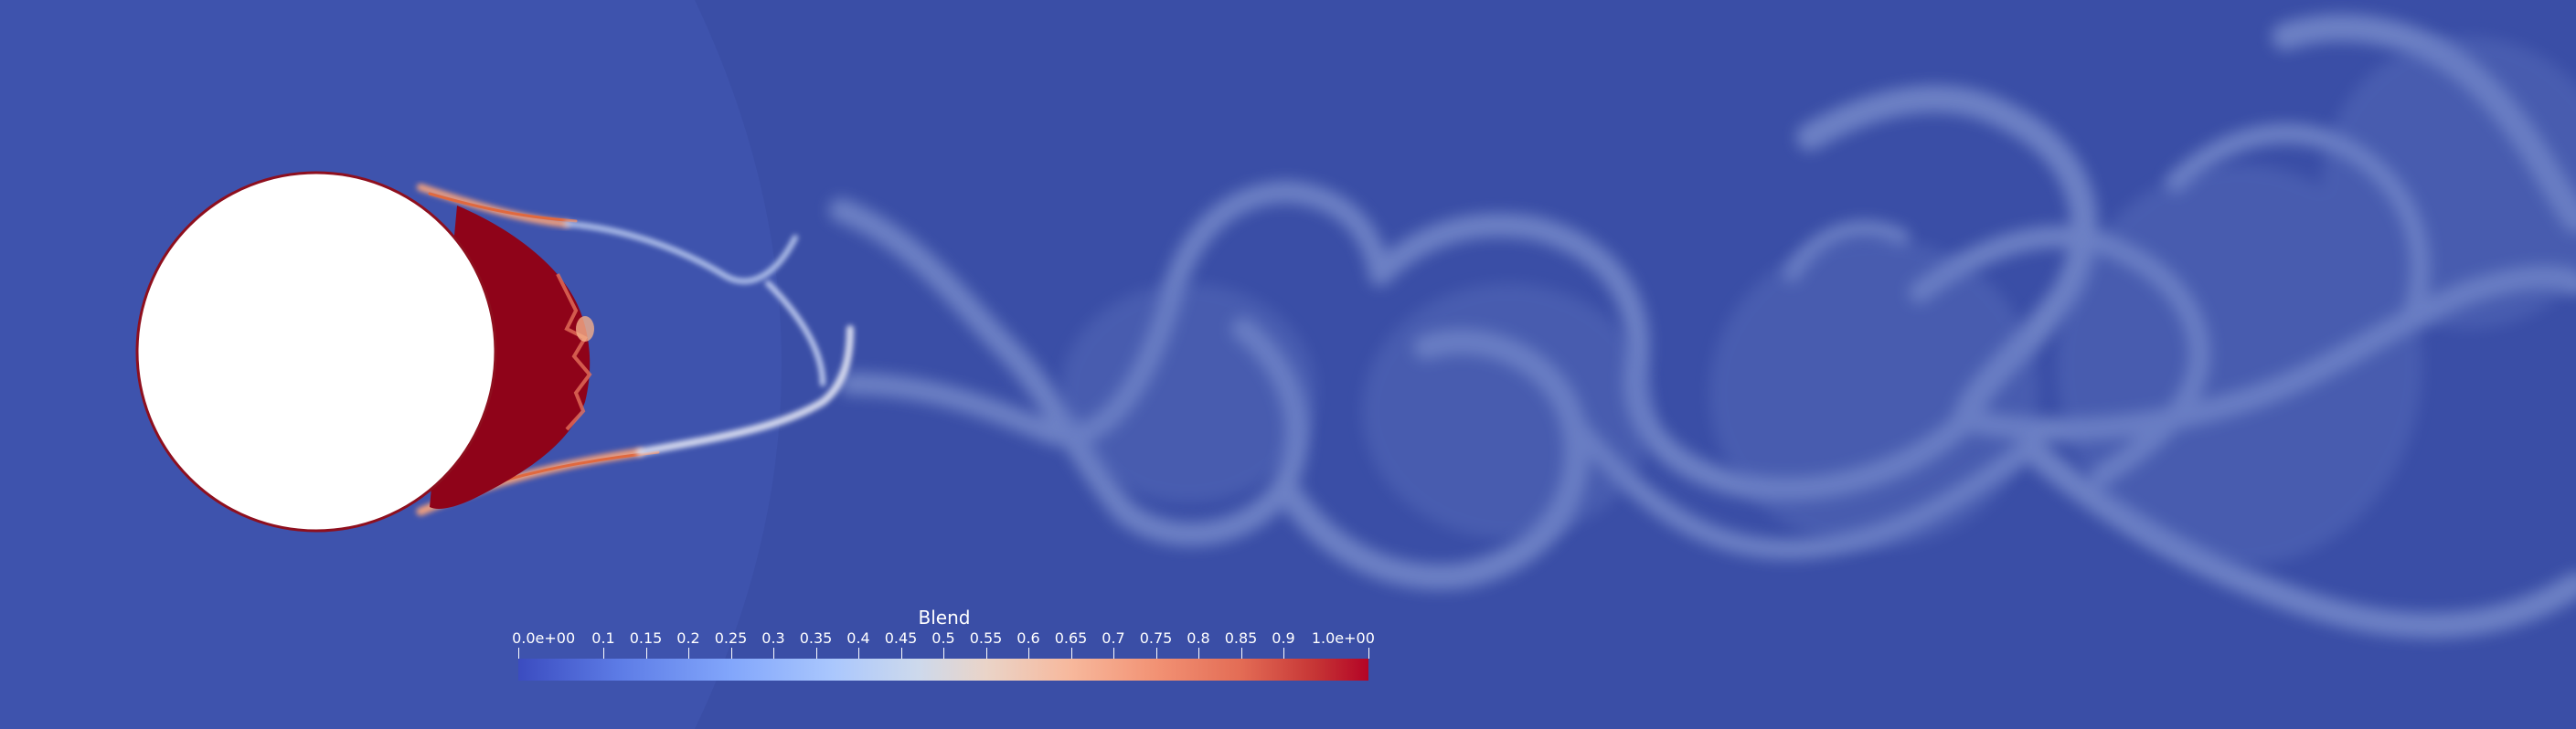 This screenshot has height=729, width=2576. What do you see at coordinates (858, 638) in the screenshot?
I see `colorbar-tick-label: 0.4` at bounding box center [858, 638].